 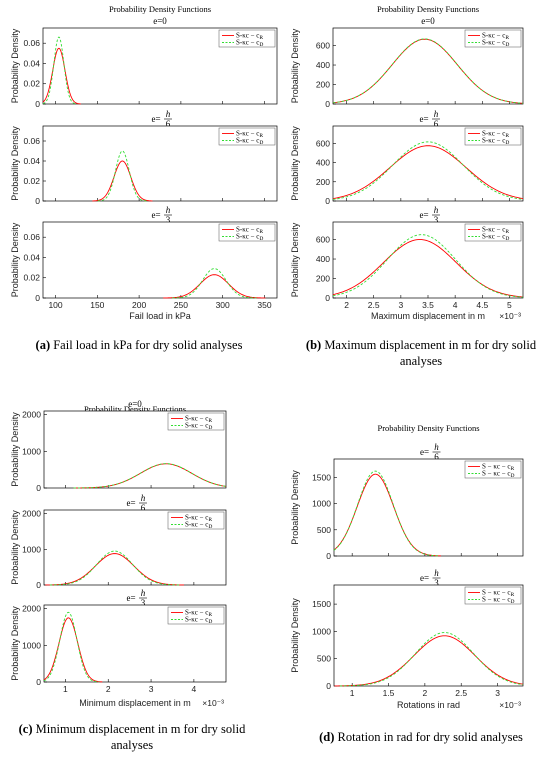 What do you see at coordinates (327, 737) in the screenshot?
I see `caption-d-letter: (d)` at bounding box center [327, 737].